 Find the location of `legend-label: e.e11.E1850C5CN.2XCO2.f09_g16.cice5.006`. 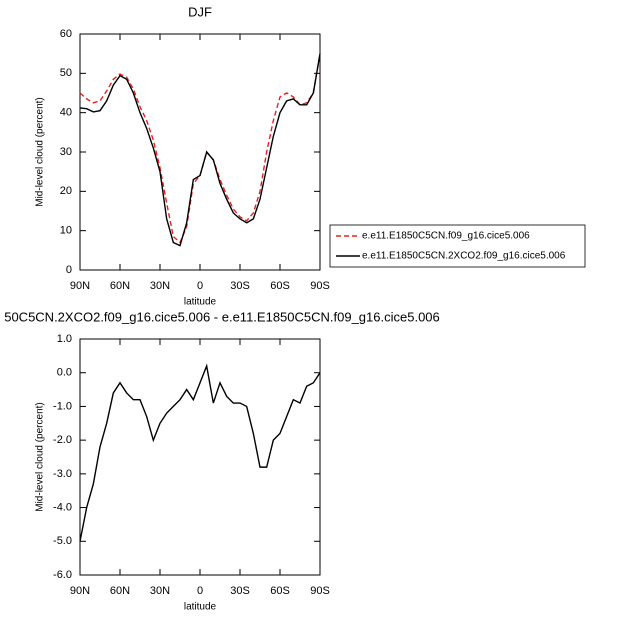

legend-label: e.e11.E1850C5CN.2XCO2.f09_g16.cice5.006 is located at coordinates (464, 256).